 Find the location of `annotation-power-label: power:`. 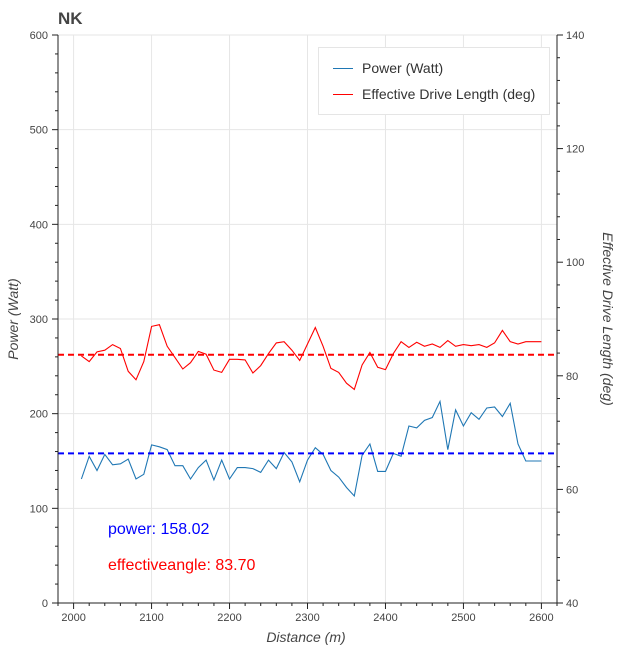

annotation-power-label: power: is located at coordinates (134, 529).